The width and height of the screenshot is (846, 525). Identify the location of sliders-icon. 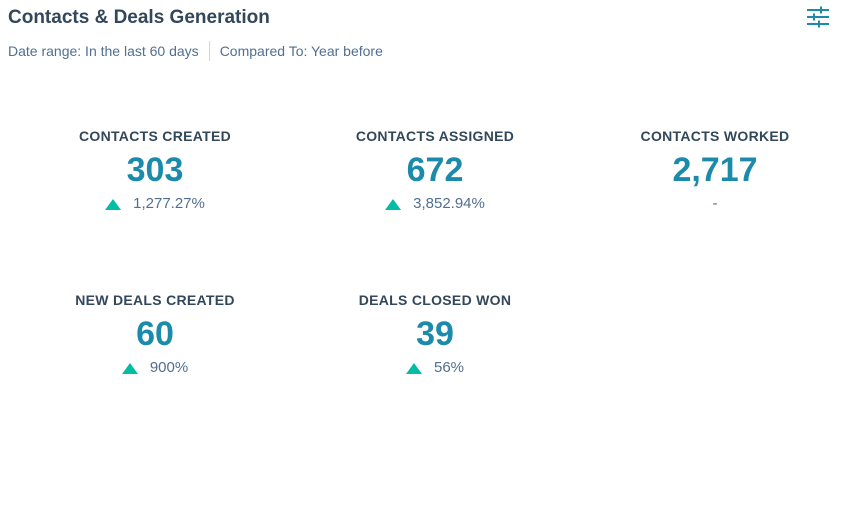
(818, 17).